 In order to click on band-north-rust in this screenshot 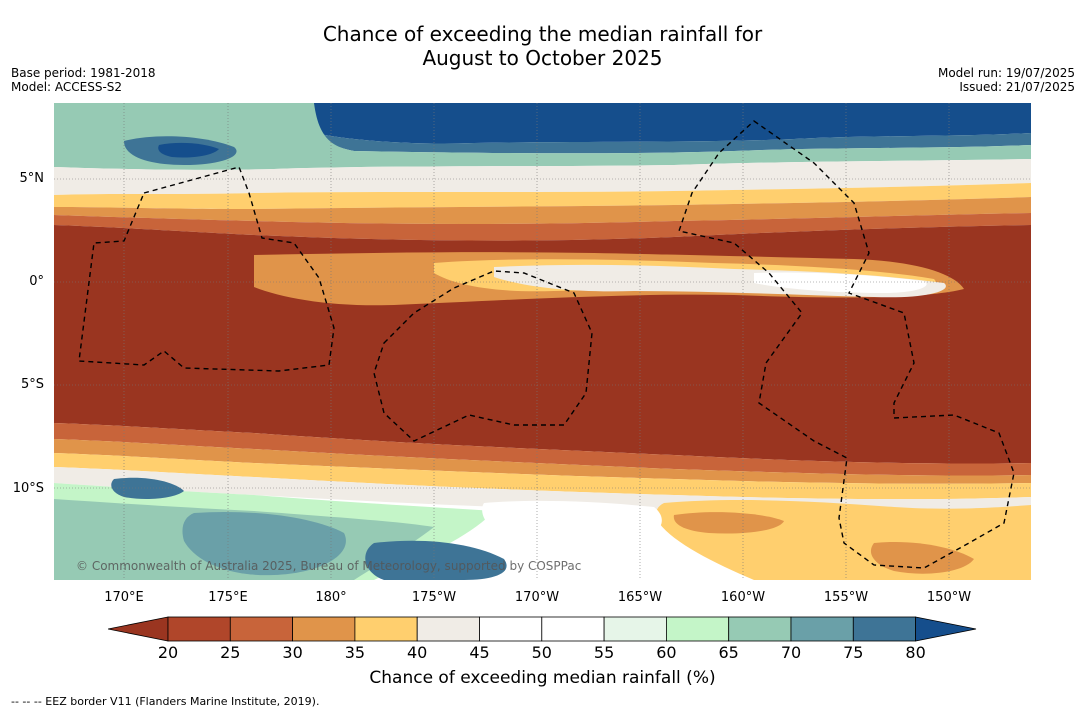, I will do `click(542, 227)`.